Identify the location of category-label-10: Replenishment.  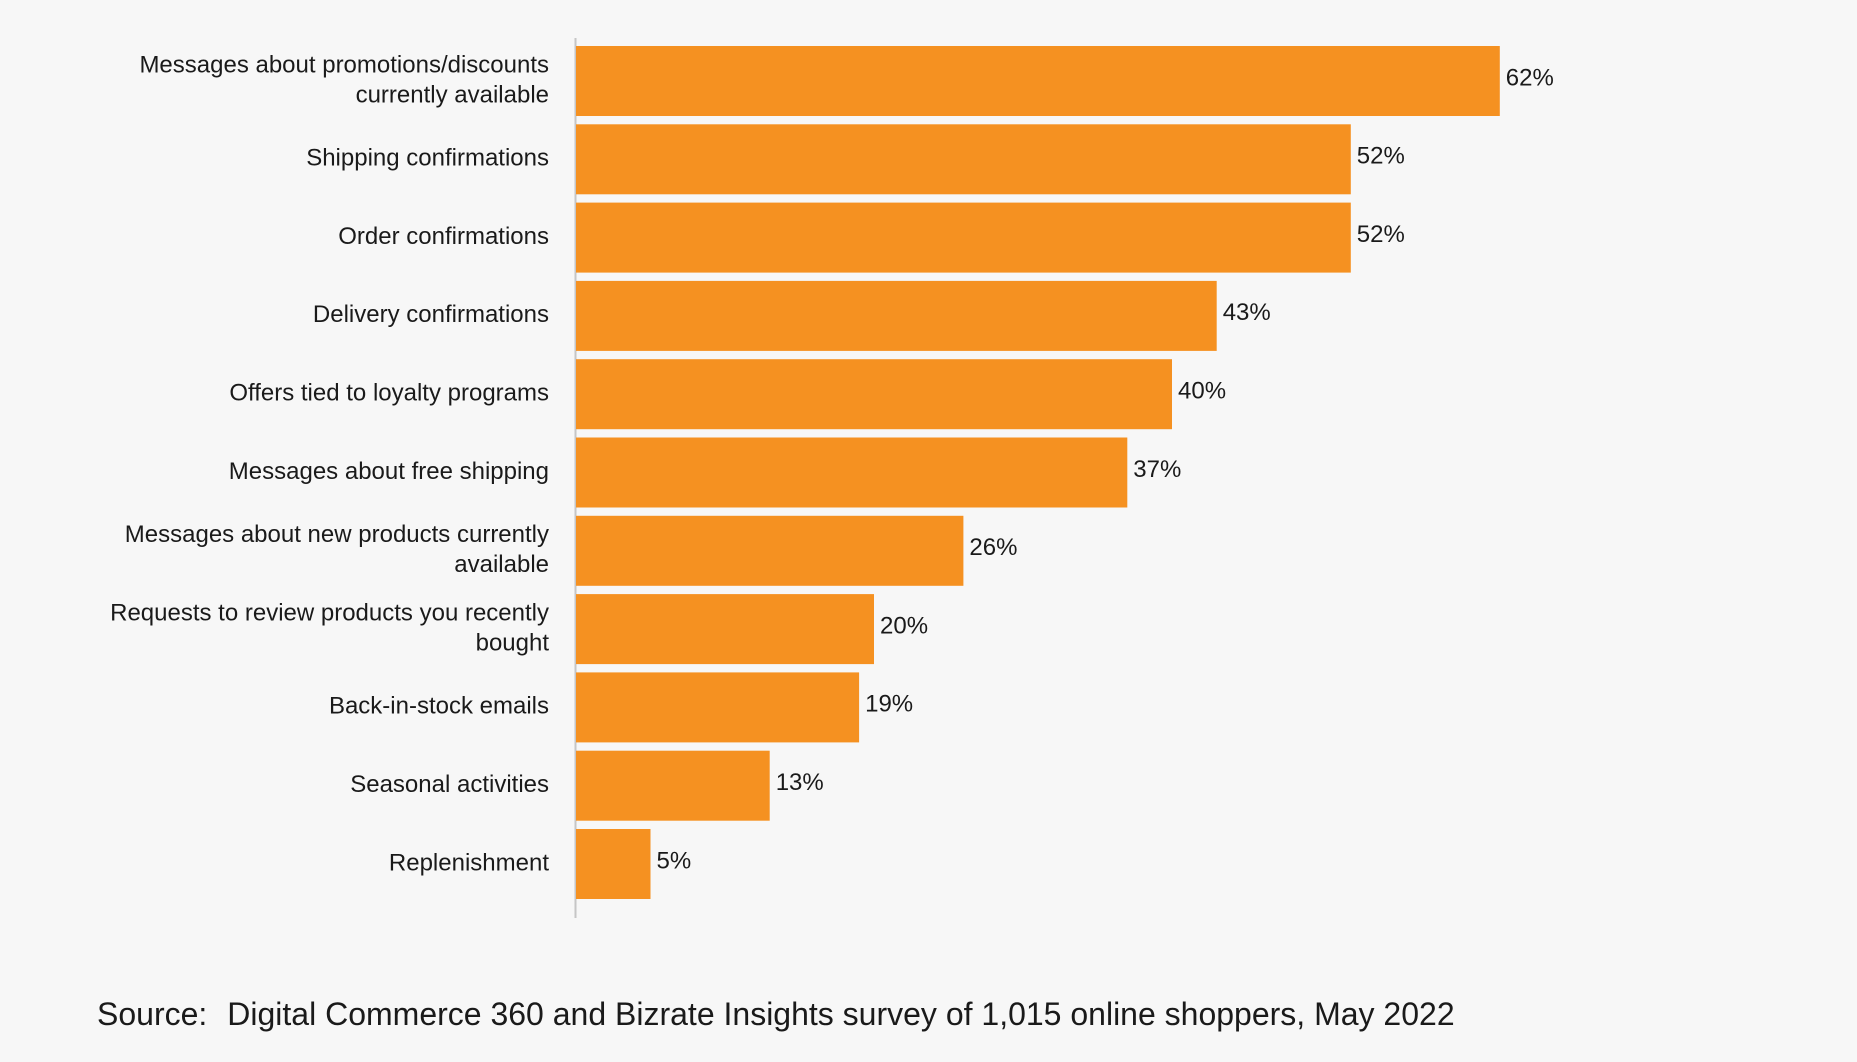
(469, 862).